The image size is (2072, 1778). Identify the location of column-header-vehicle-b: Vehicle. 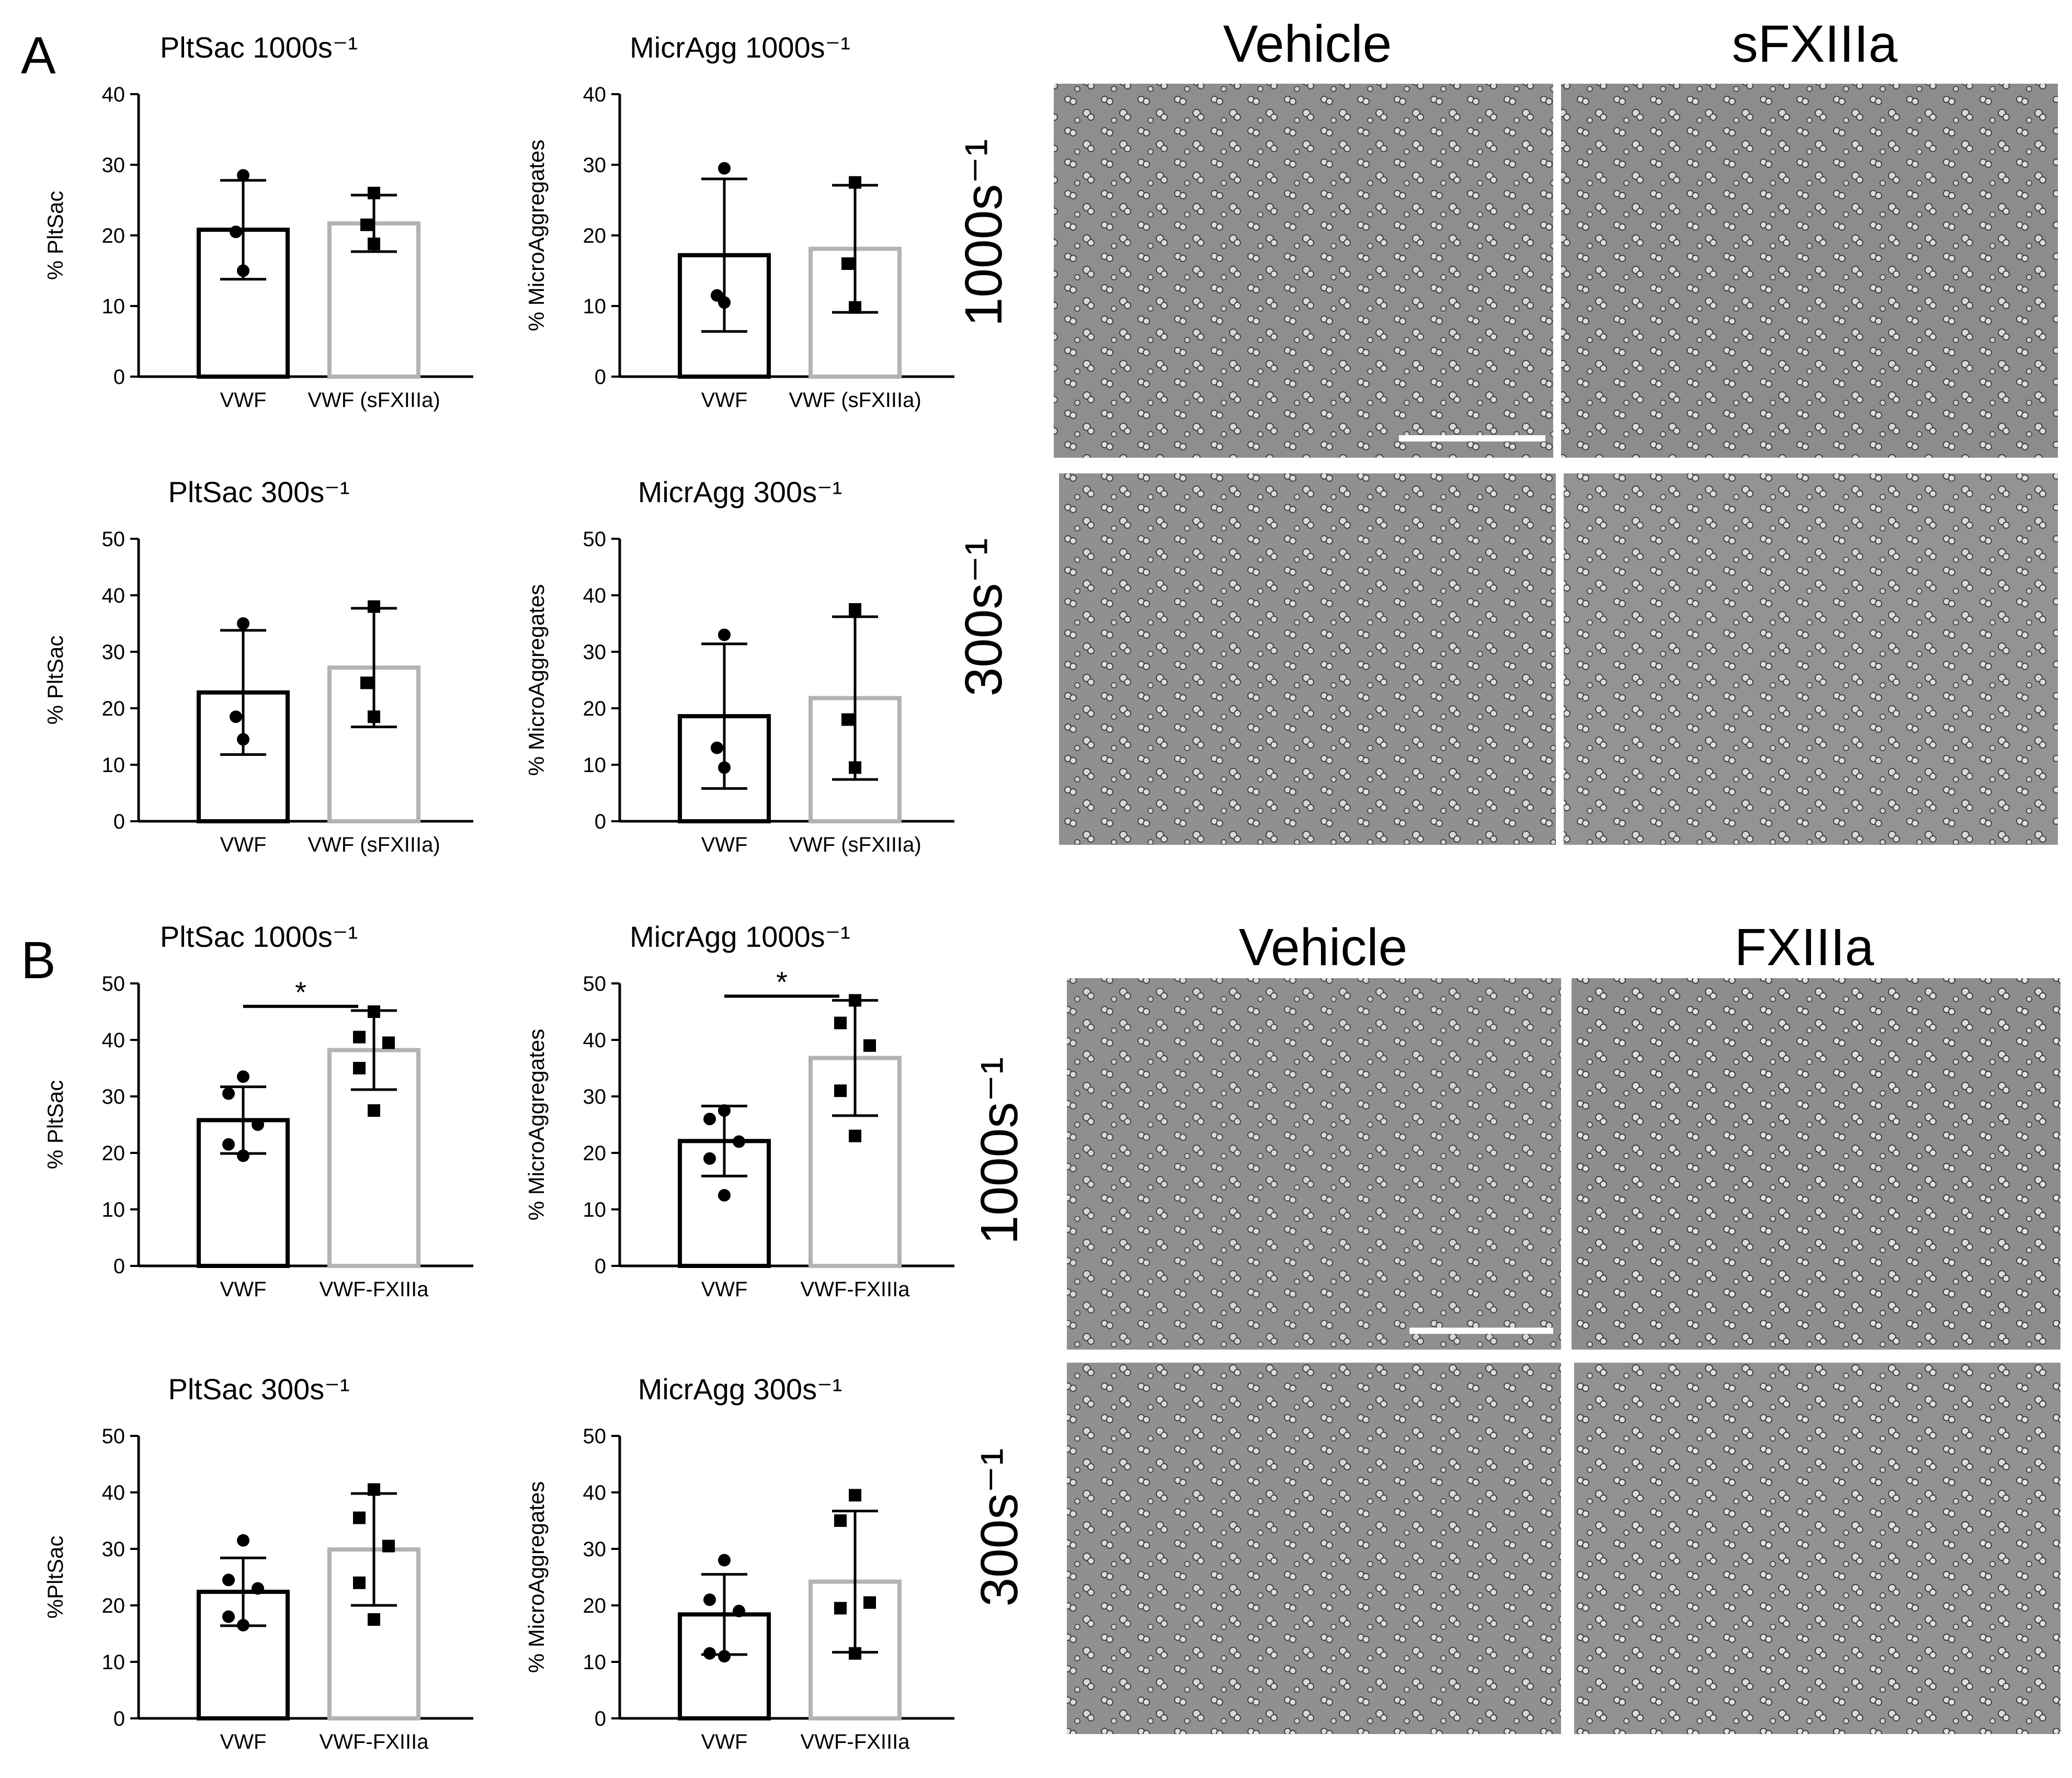
(1323, 947).